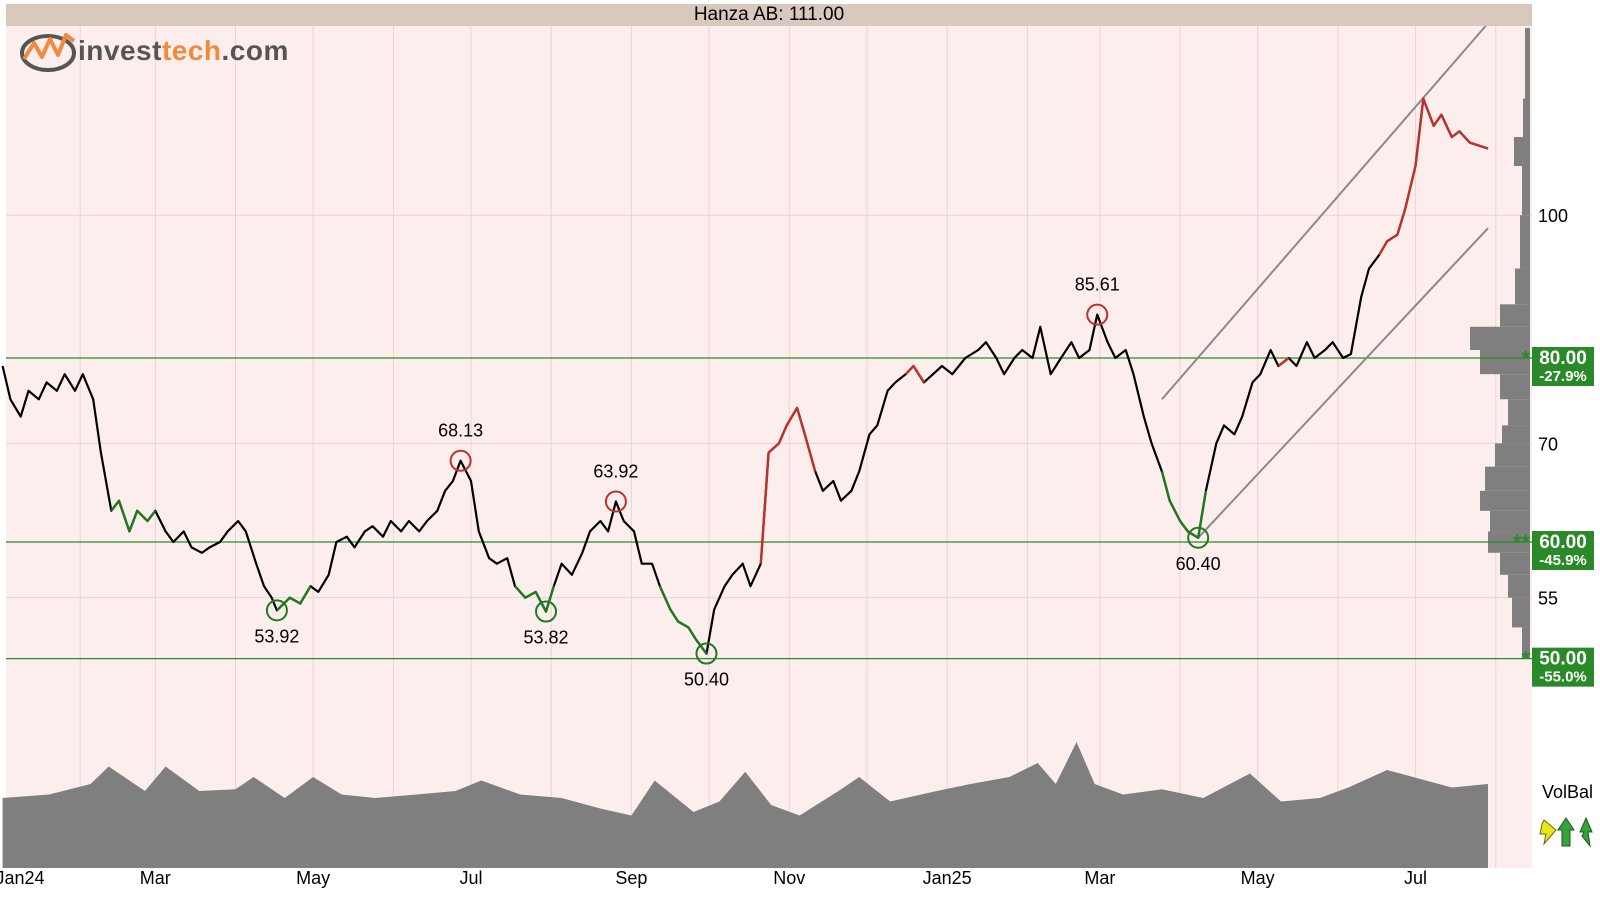 This screenshot has width=1600, height=905. Describe the element at coordinates (1567, 792) in the screenshot. I see `volume-balance-label: VolBal` at that location.